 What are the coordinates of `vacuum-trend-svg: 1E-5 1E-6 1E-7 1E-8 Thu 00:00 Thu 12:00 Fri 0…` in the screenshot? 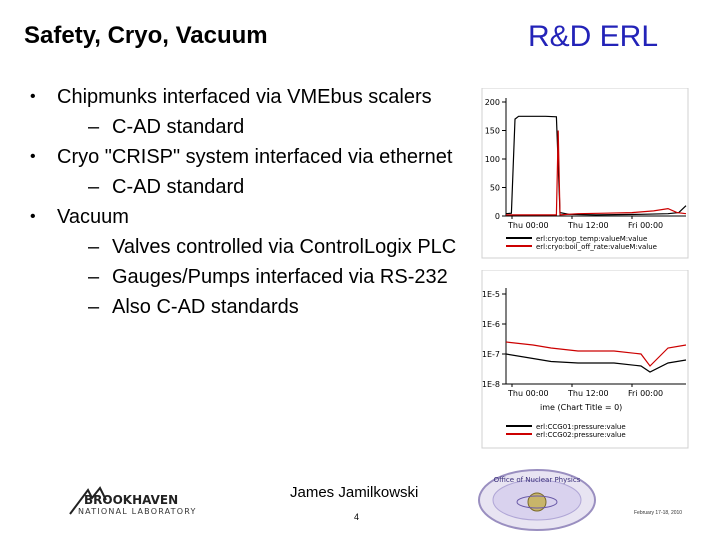 It's located at (585, 359).